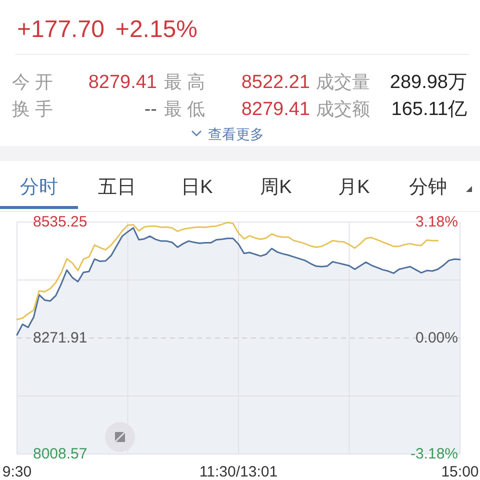 This screenshot has width=480, height=480. I want to click on y-tick-label: 8008.57, so click(60, 454).